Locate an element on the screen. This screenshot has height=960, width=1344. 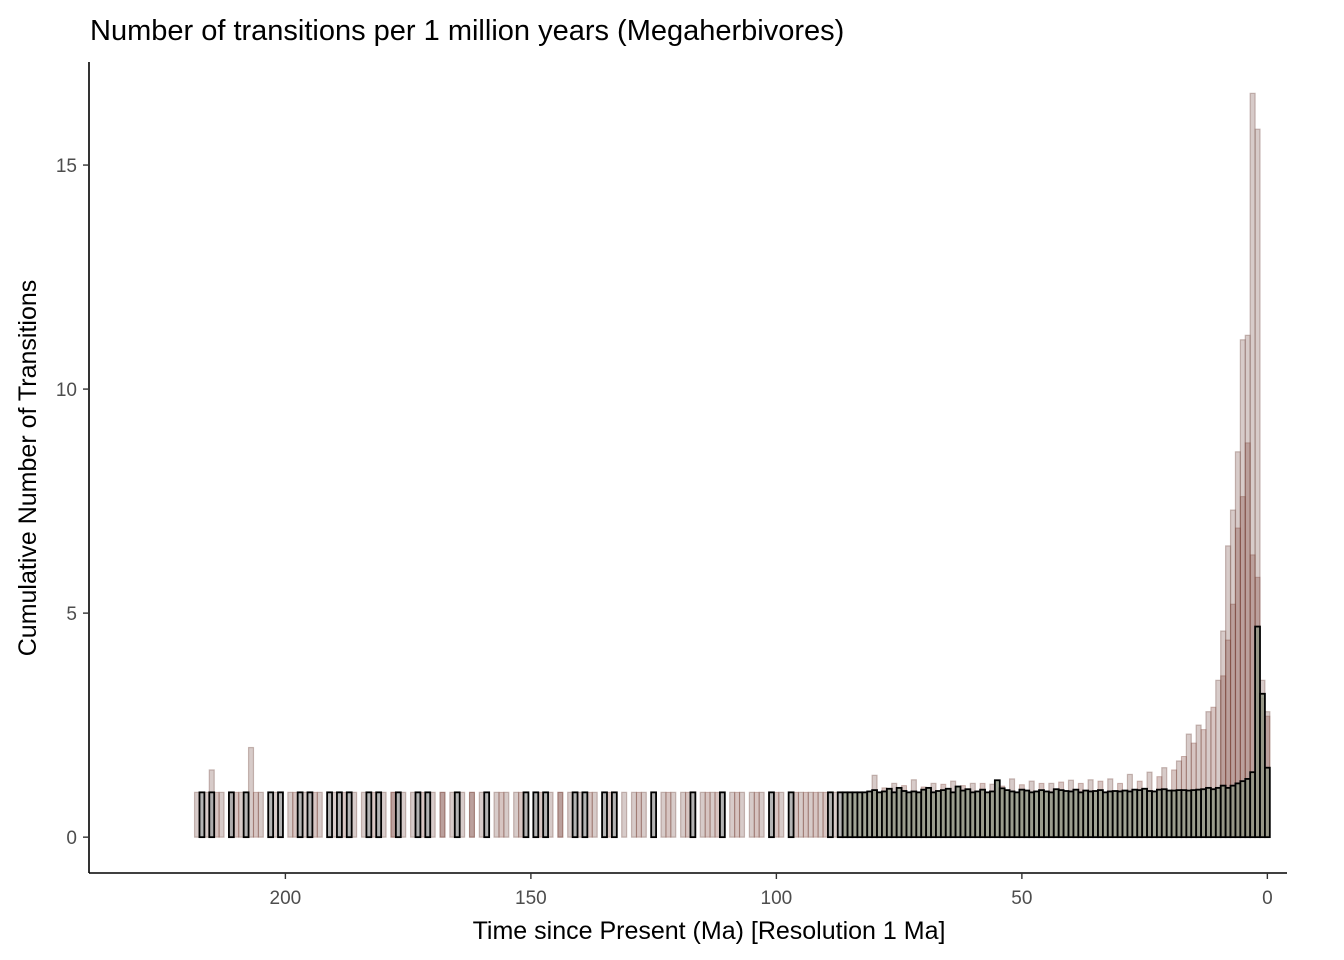
y-tick-label: 0 is located at coordinates (71, 838).